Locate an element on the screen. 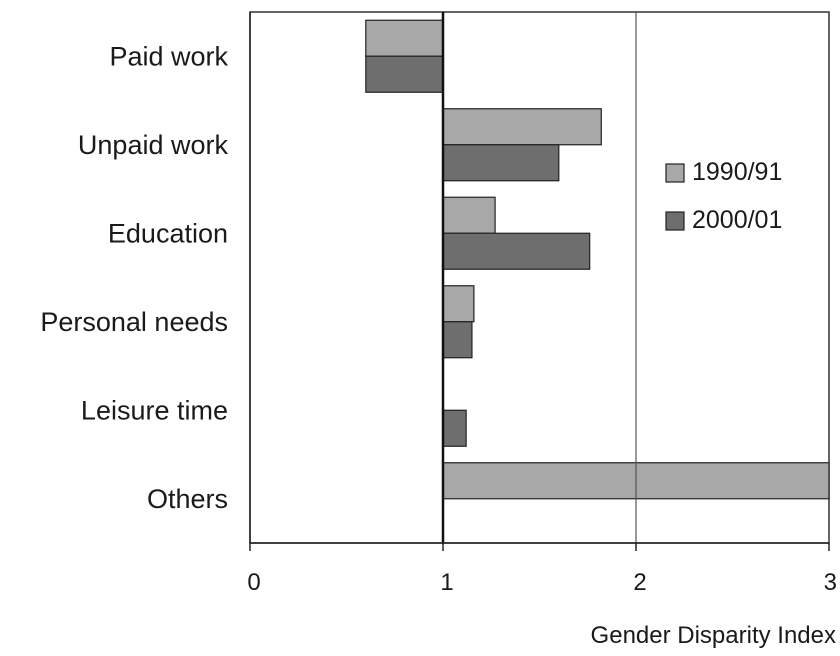 Image resolution: width=840 pixels, height=656 pixels. legend-label: 2000/01 is located at coordinates (737, 220).